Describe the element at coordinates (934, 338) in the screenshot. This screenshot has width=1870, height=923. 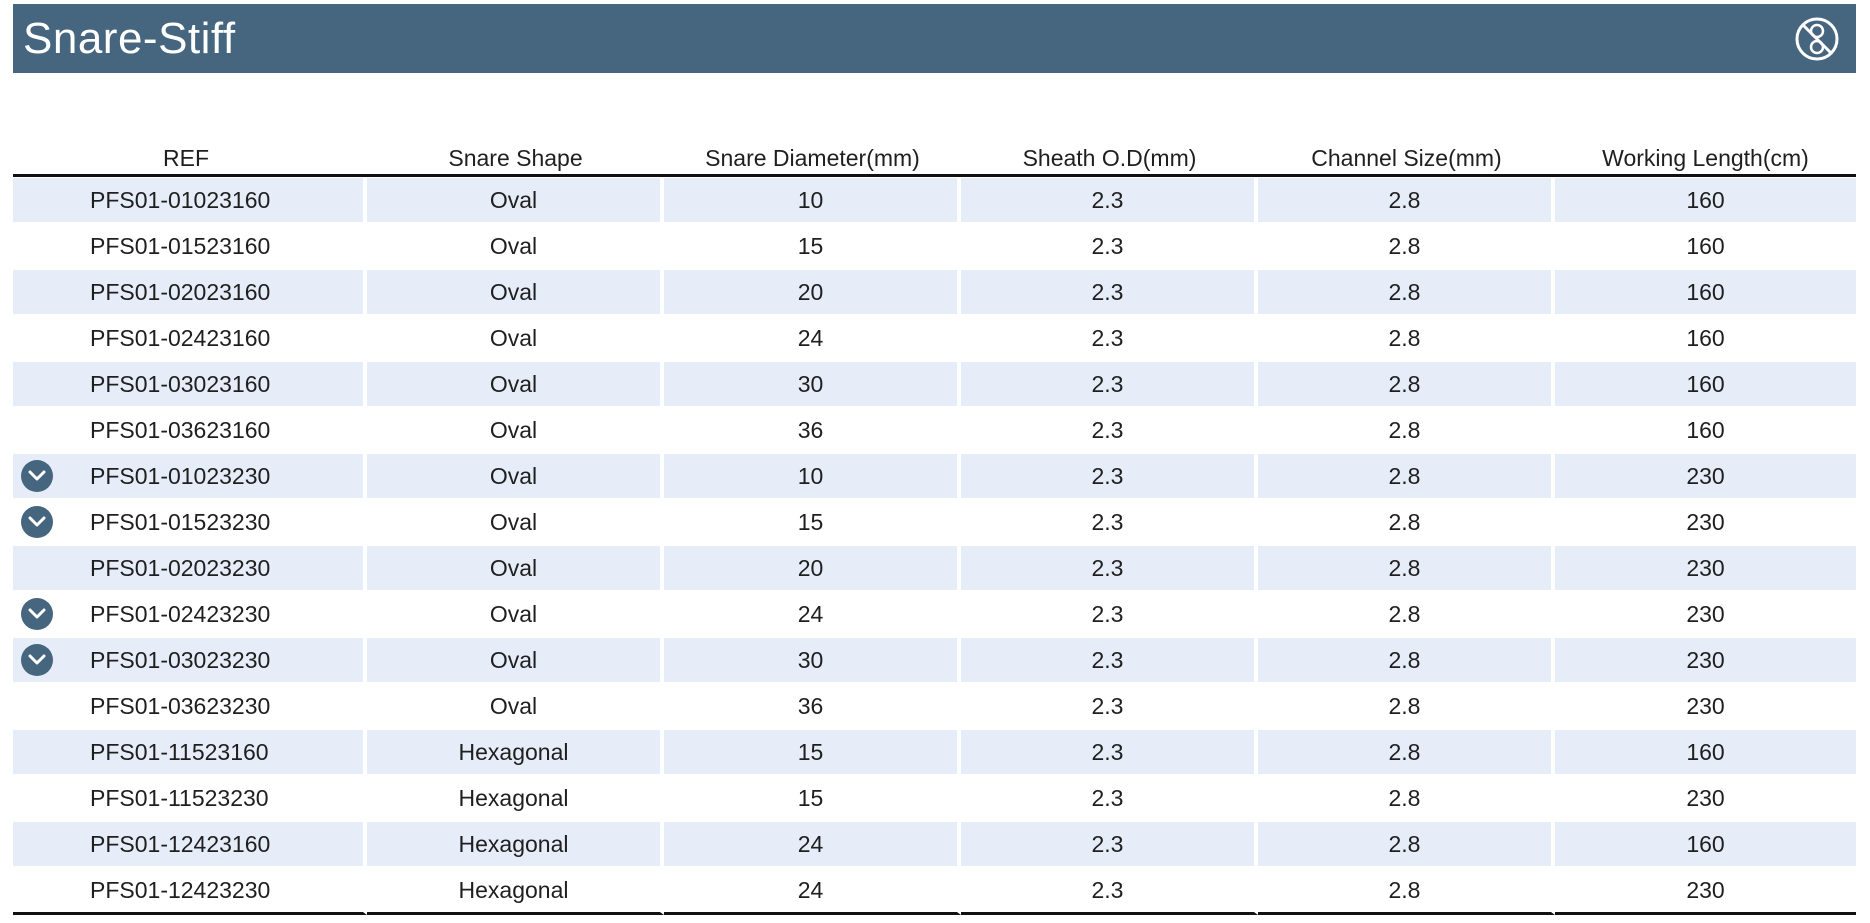
I see `table-row: PFS01-02423160 Oval 24 2.3 2.8 160` at that location.